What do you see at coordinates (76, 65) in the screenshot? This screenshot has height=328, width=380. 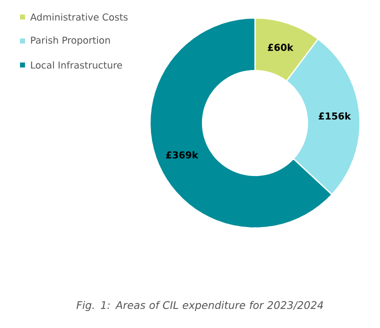 I see `legend-label: Local Infrastructure` at bounding box center [76, 65].